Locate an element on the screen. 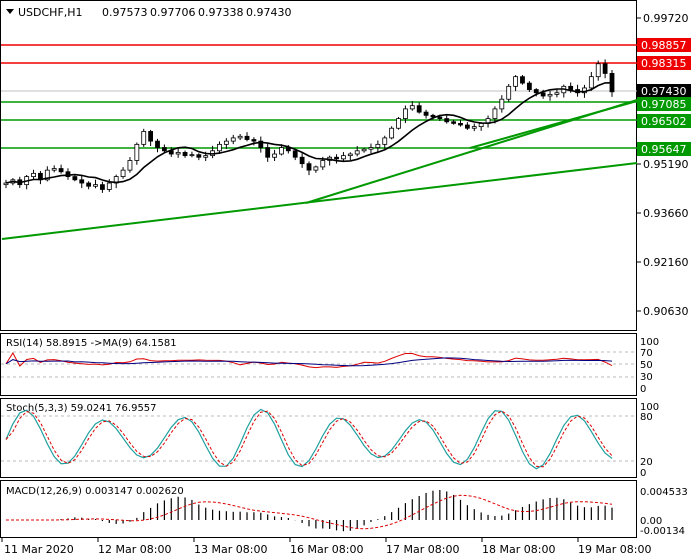 This screenshot has height=560, width=700. stoch-level: 0 is located at coordinates (643, 473).